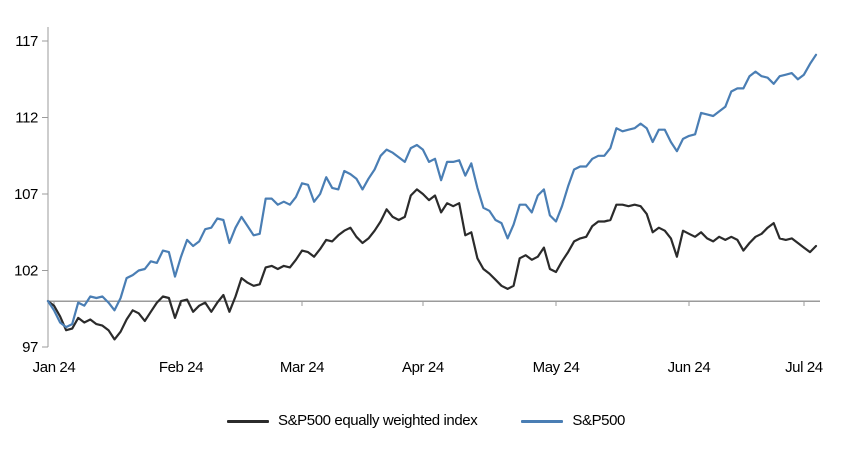  I want to click on y-axis-tick-label: 97, so click(30, 347).